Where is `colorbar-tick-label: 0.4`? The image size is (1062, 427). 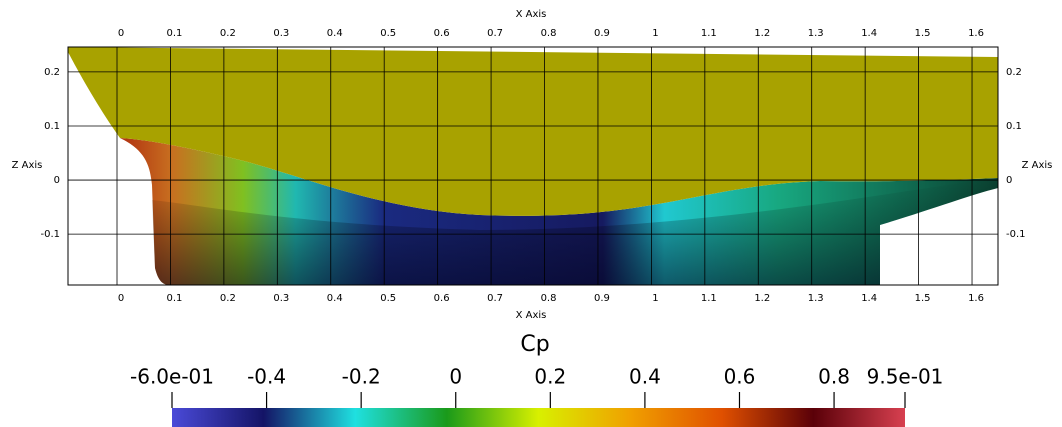 colorbar-tick-label: 0.4 is located at coordinates (645, 377).